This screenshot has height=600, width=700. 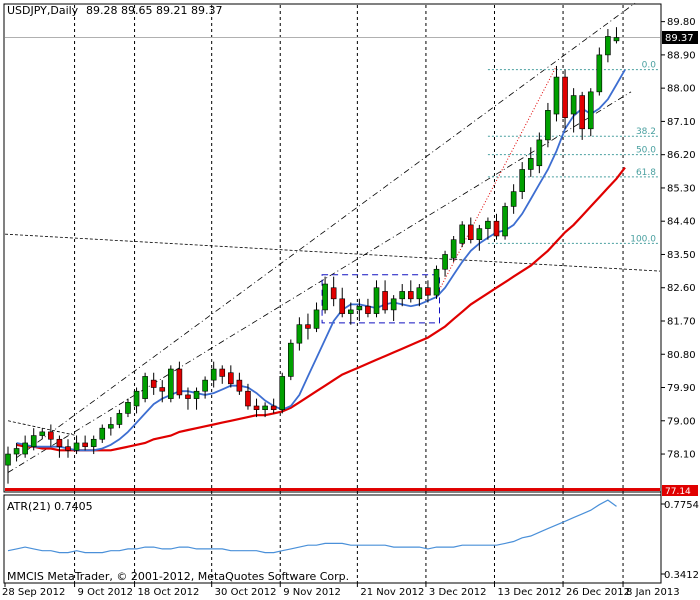 I want to click on y-tick-label: 81.70, so click(x=681, y=321).